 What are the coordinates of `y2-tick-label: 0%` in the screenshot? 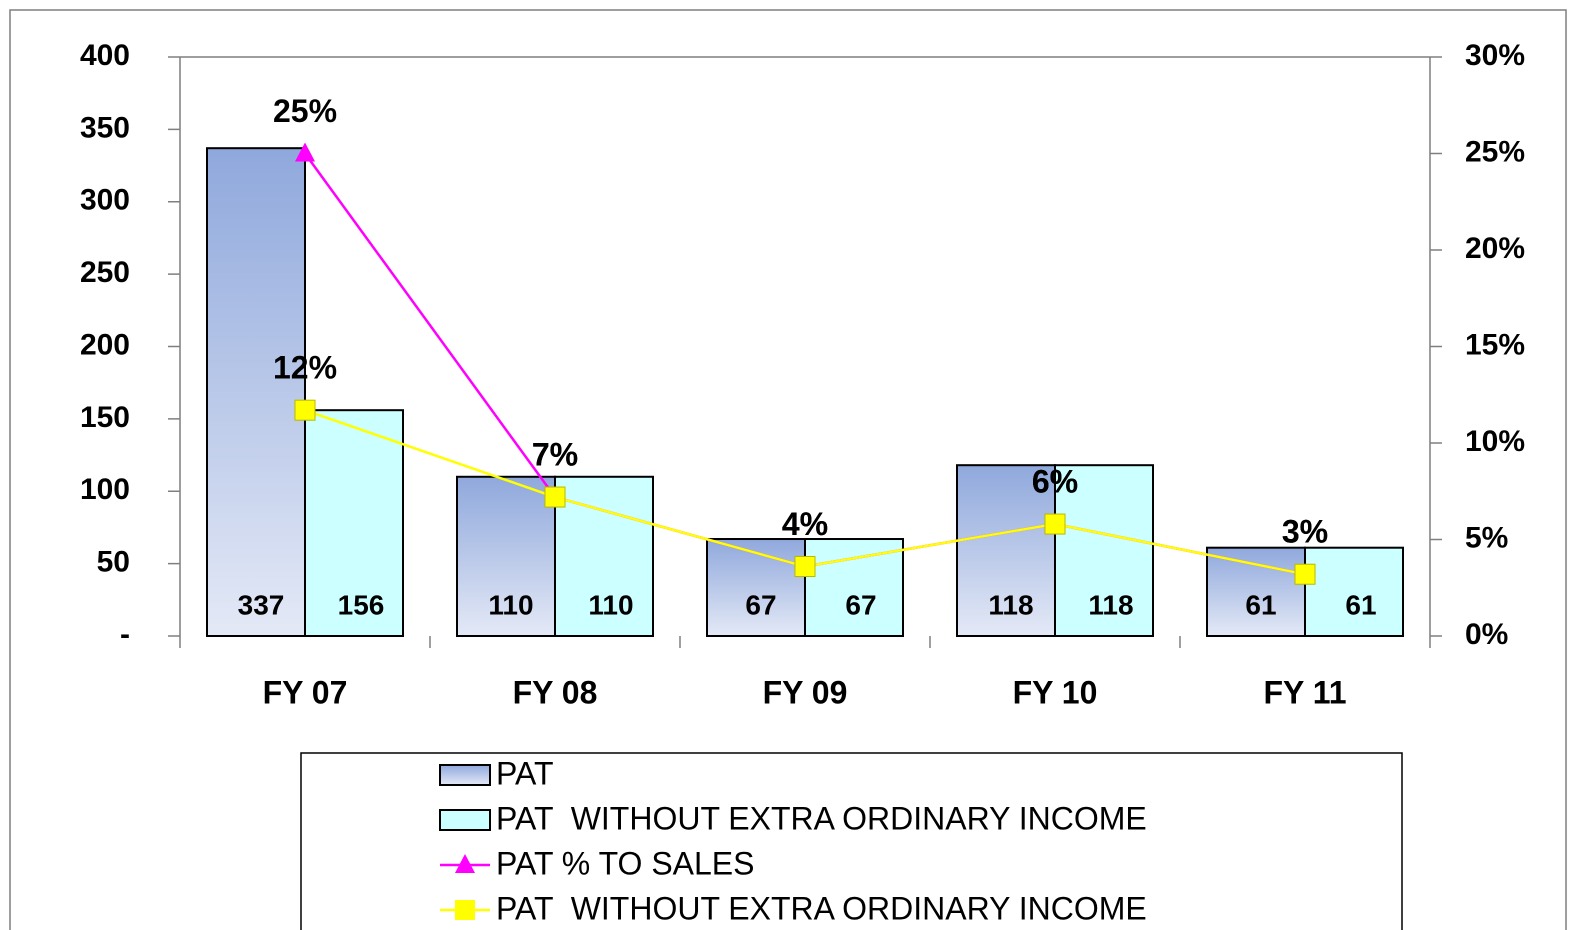 It's located at (1486, 634).